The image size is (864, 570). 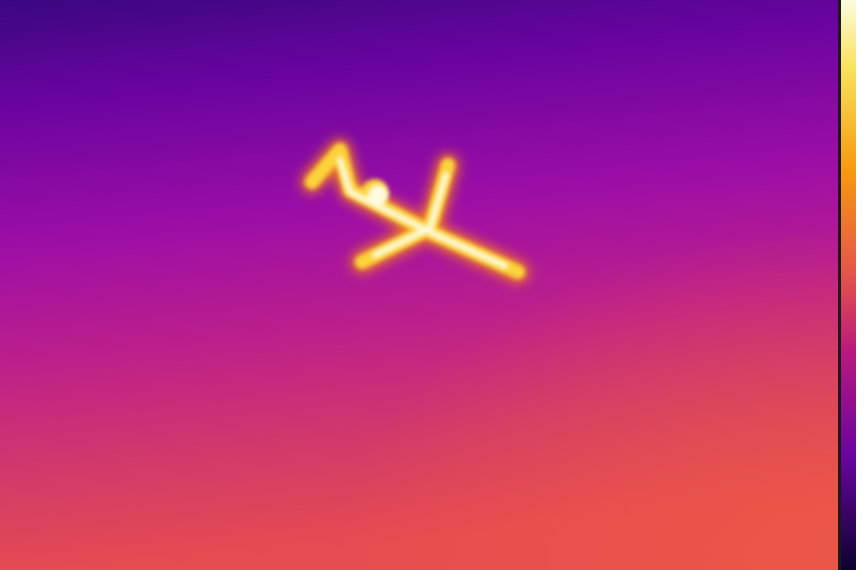 I want to click on airplane, so click(x=415, y=211).